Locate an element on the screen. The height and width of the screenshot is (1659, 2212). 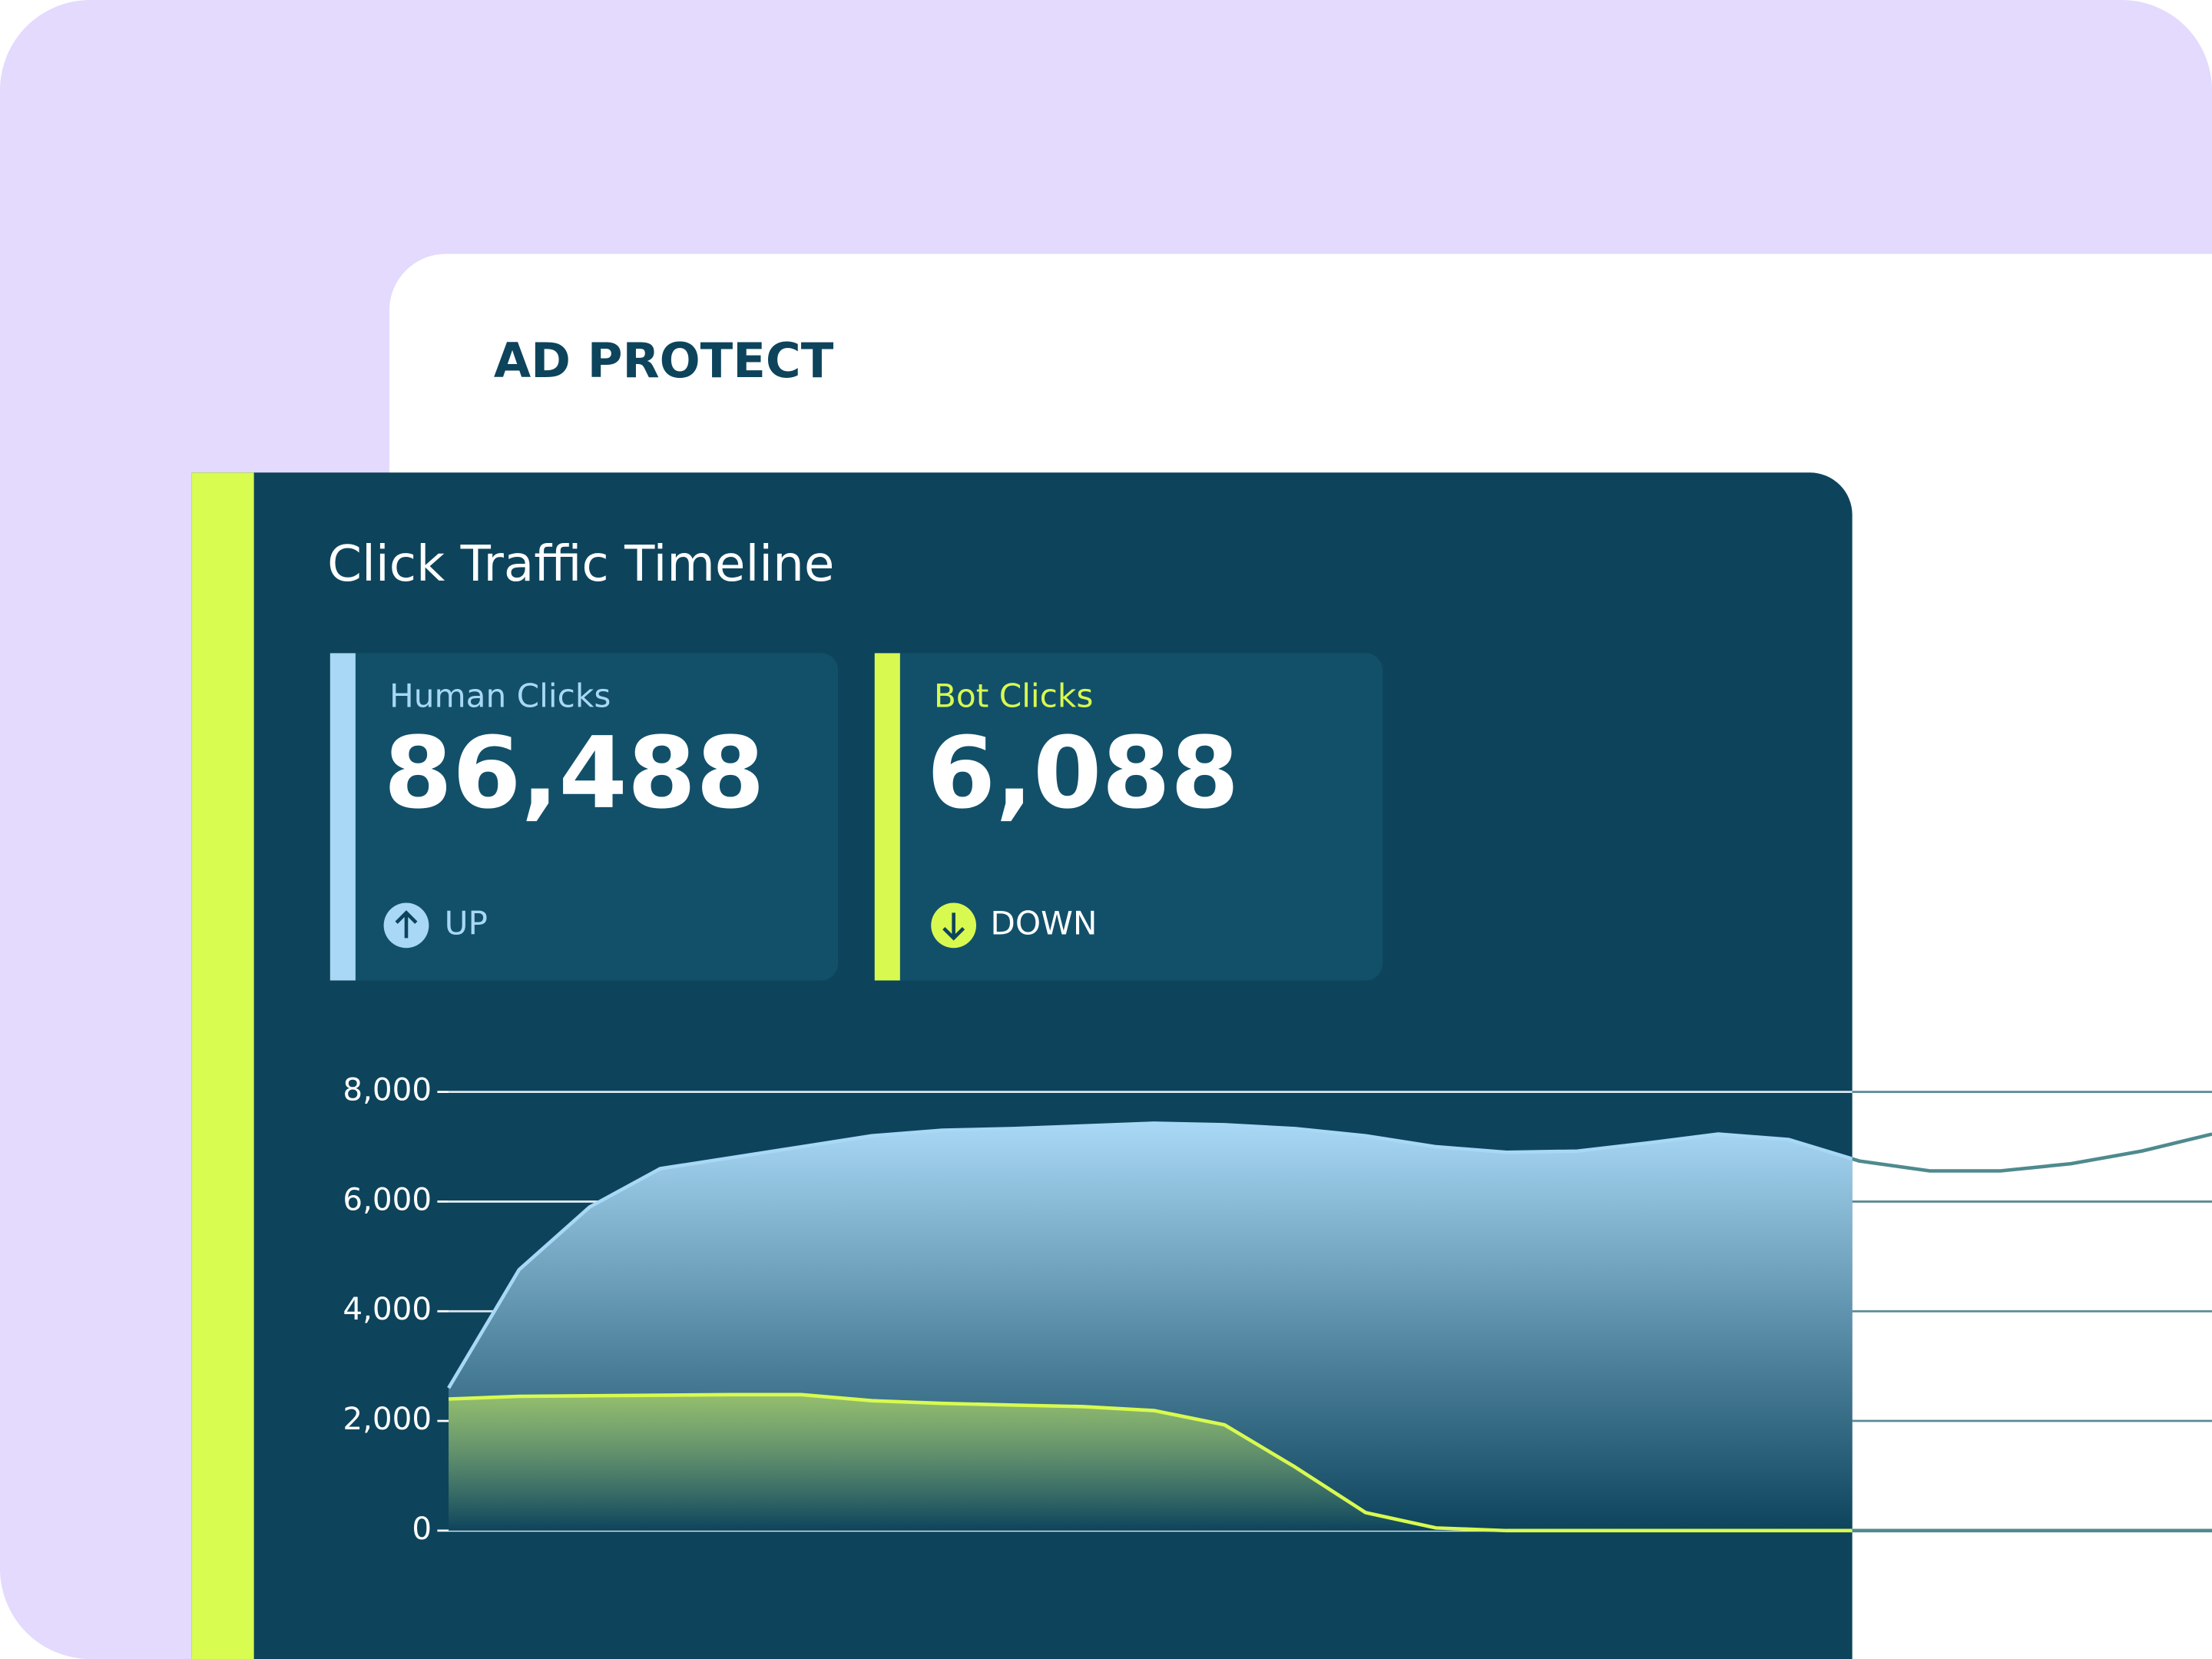
app-title: AD PROTECT is located at coordinates (664, 361).